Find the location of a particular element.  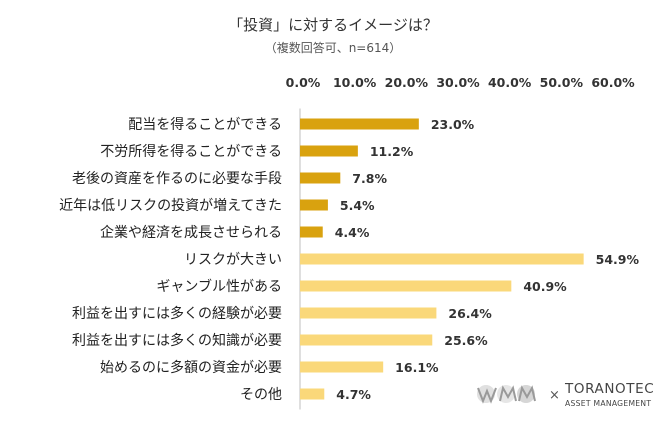

value-label: 26.4% is located at coordinates (470, 313).